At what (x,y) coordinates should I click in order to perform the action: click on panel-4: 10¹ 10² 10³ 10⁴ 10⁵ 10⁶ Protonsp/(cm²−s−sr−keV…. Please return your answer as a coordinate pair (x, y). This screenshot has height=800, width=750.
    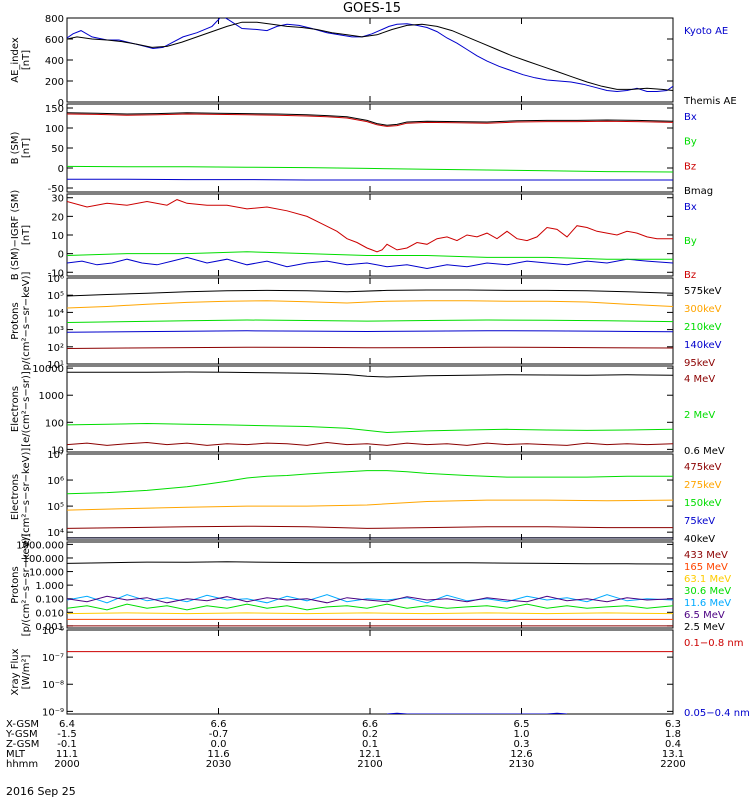
    Looking at the image, I should click on (366, 321).